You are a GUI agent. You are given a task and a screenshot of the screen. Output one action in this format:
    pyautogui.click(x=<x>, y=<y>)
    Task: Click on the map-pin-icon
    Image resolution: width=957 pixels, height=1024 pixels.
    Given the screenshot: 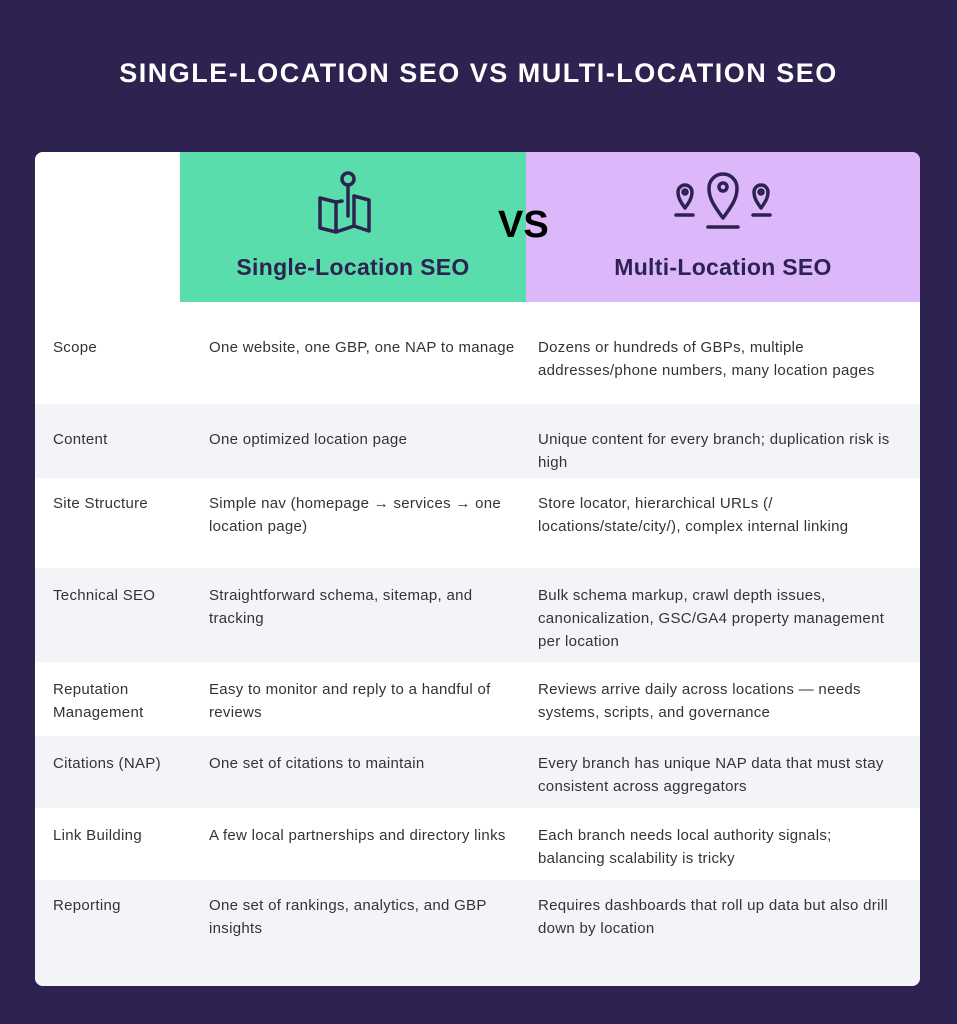 What is the action you would take?
    pyautogui.click(x=344, y=202)
    